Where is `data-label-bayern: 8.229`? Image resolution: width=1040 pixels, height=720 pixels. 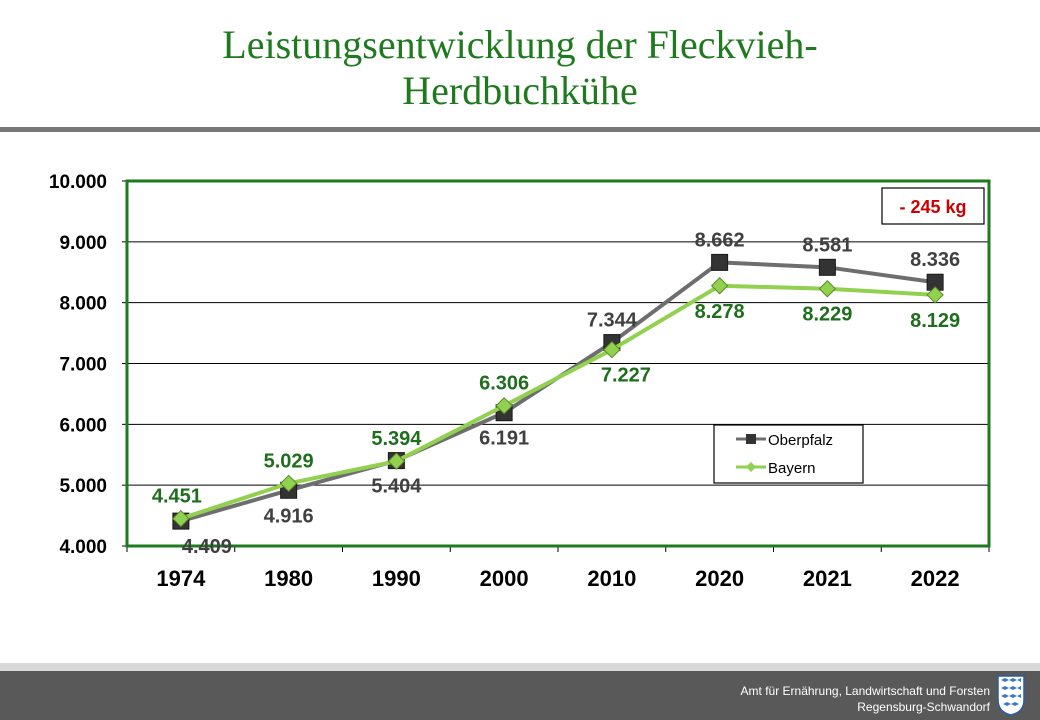 data-label-bayern: 8.229 is located at coordinates (827, 315).